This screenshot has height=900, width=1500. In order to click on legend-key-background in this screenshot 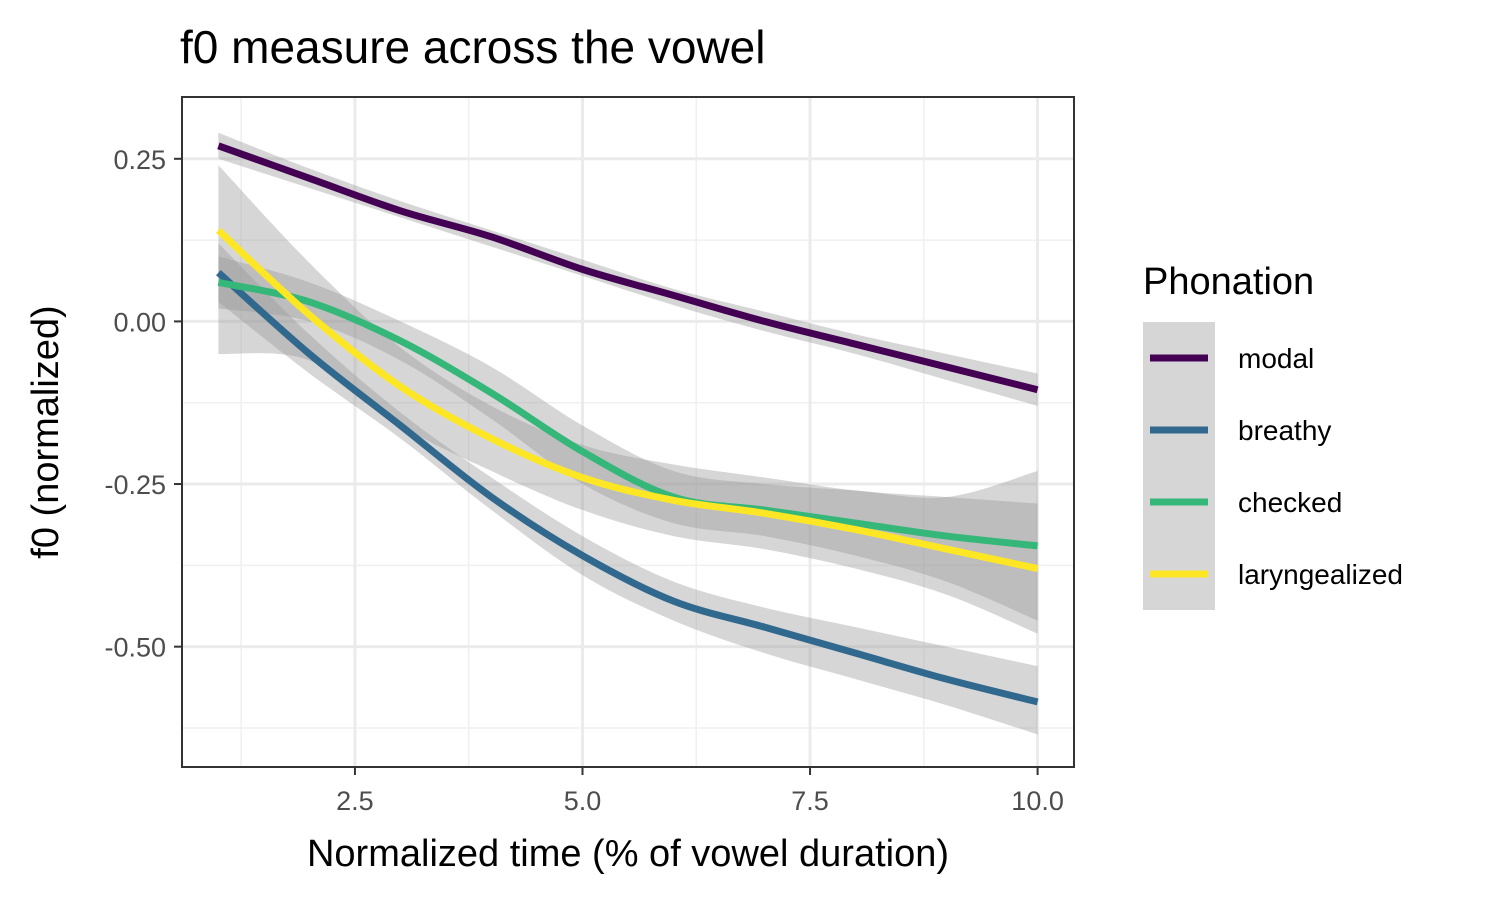, I will do `click(1179, 466)`.